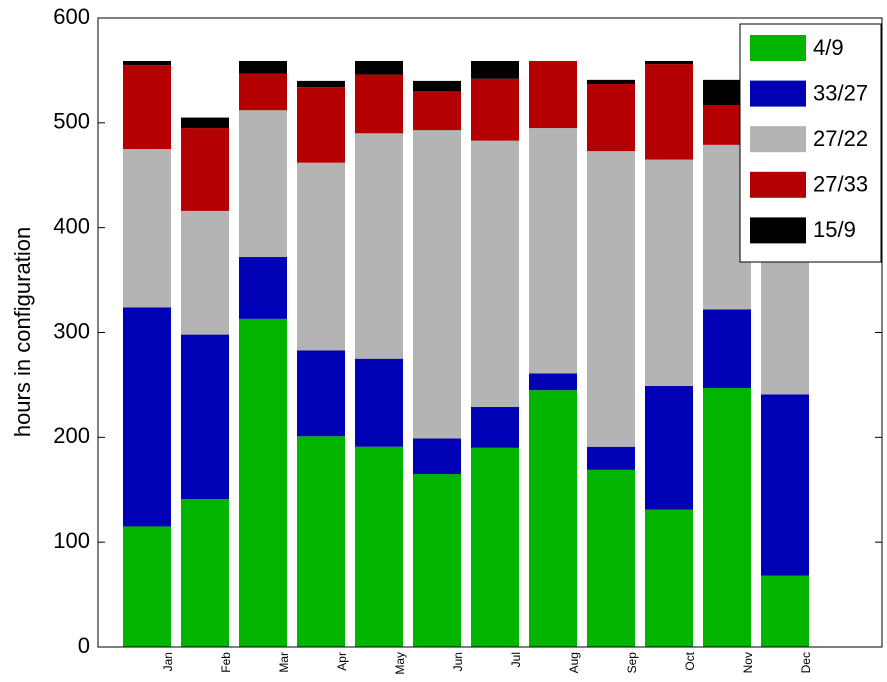 The image size is (887, 682). What do you see at coordinates (168, 661) in the screenshot?
I see `x-tick-label: Jan` at bounding box center [168, 661].